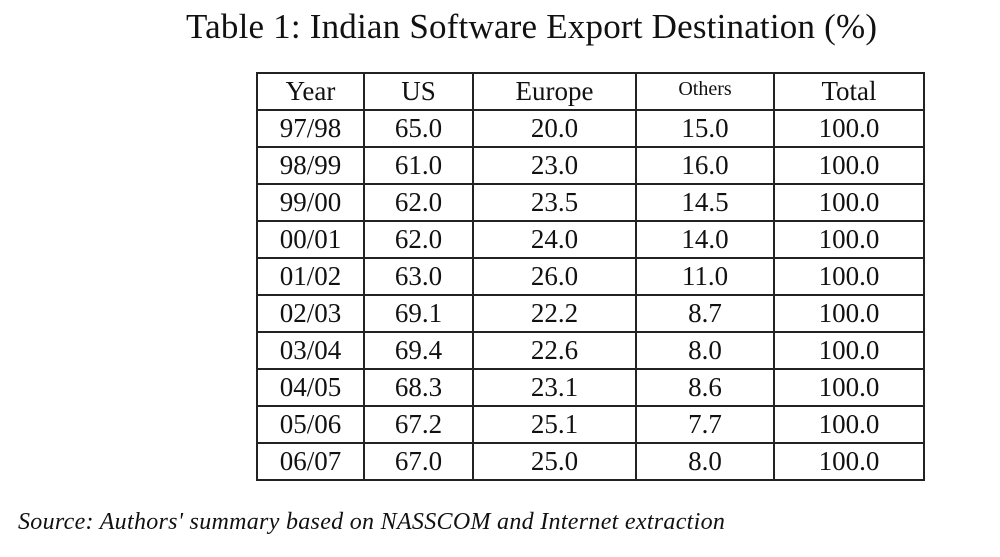 This screenshot has height=557, width=1000. Describe the element at coordinates (554, 424) in the screenshot. I see `cell-europe: 25.1` at that location.